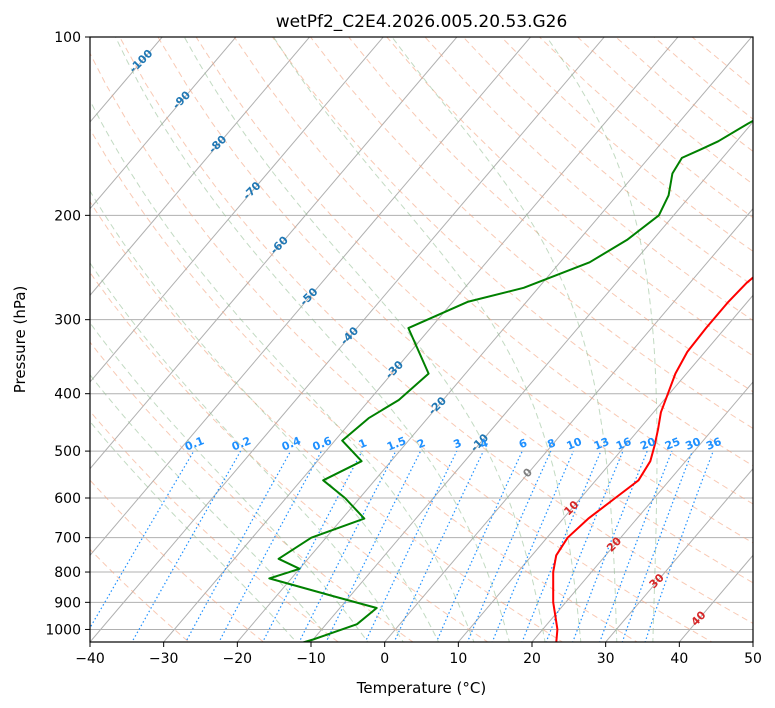 This screenshot has width=775, height=708. What do you see at coordinates (67, 38) in the screenshot?
I see `y-tick-label: 100` at bounding box center [67, 38].